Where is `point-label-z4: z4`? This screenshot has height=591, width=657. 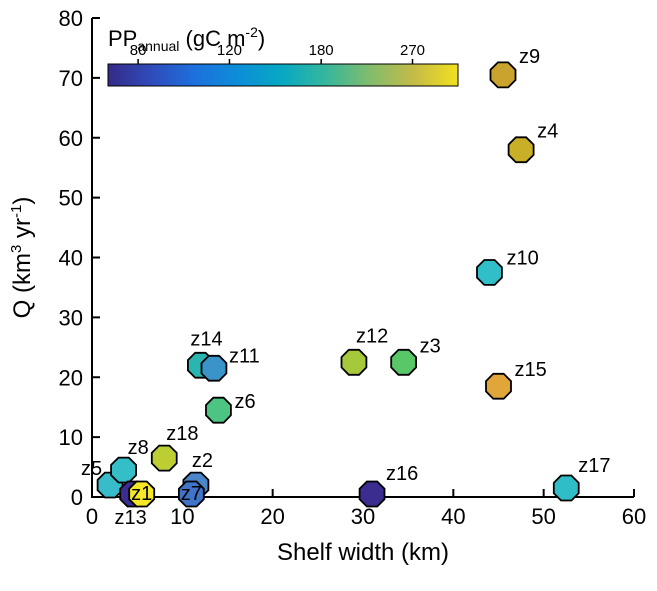 point-label-z4: z4 is located at coordinates (547, 132).